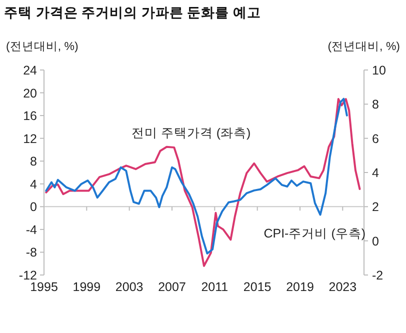 The image size is (406, 333). I want to click on y-tick-label: -8, so click(32, 253).